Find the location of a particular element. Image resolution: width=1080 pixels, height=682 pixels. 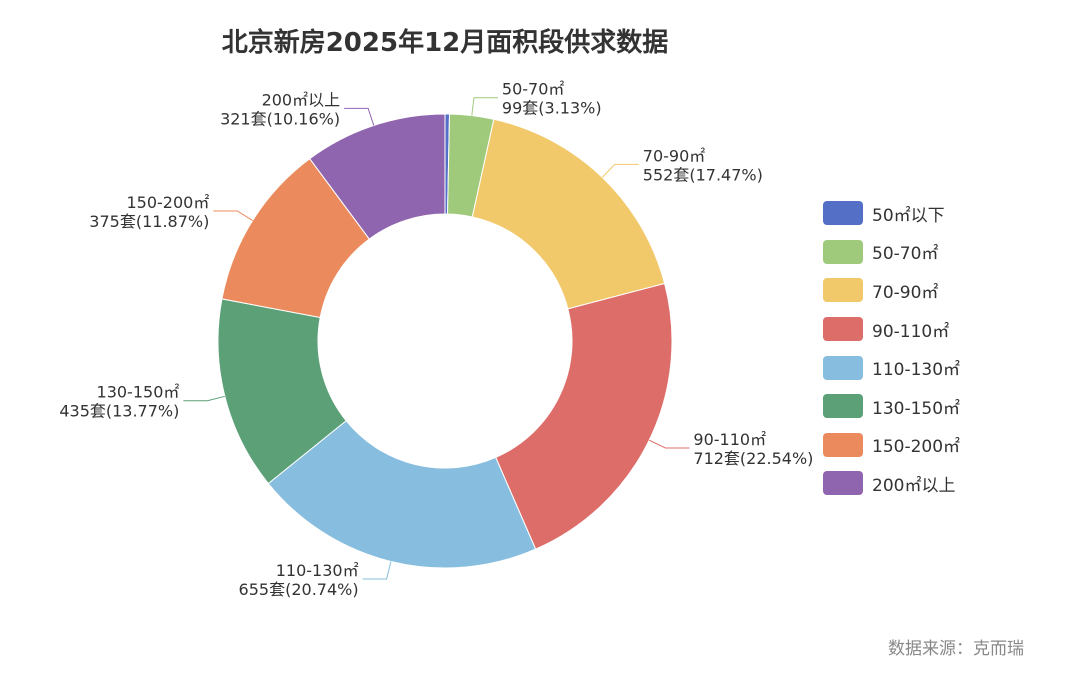

legend-item-5: 130-150㎡ is located at coordinates (891, 406).